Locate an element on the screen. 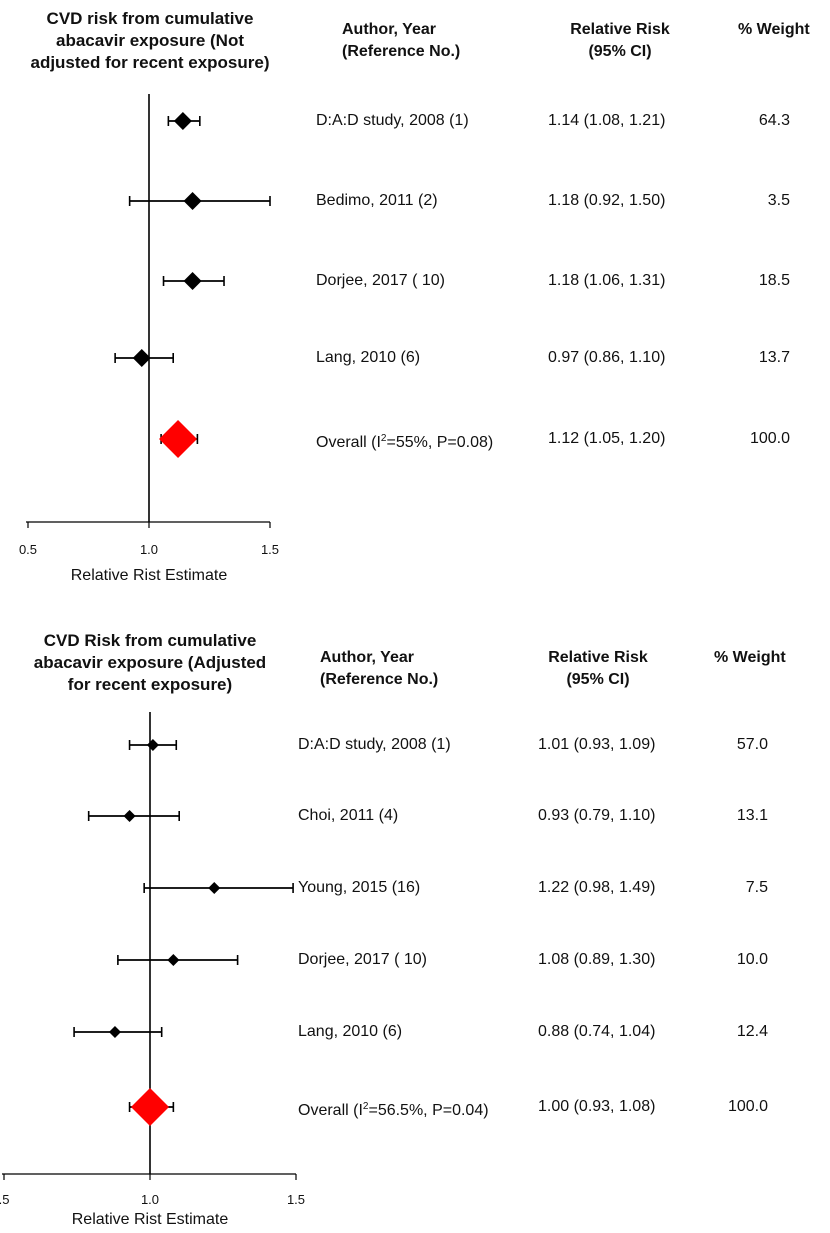  weight-value: 3.5 is located at coordinates (778, 200).